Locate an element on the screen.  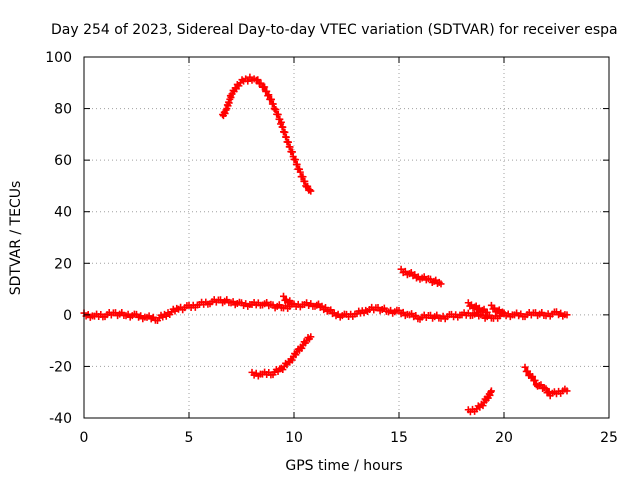
series-segment-afternoon is located at coordinates (421, 276).